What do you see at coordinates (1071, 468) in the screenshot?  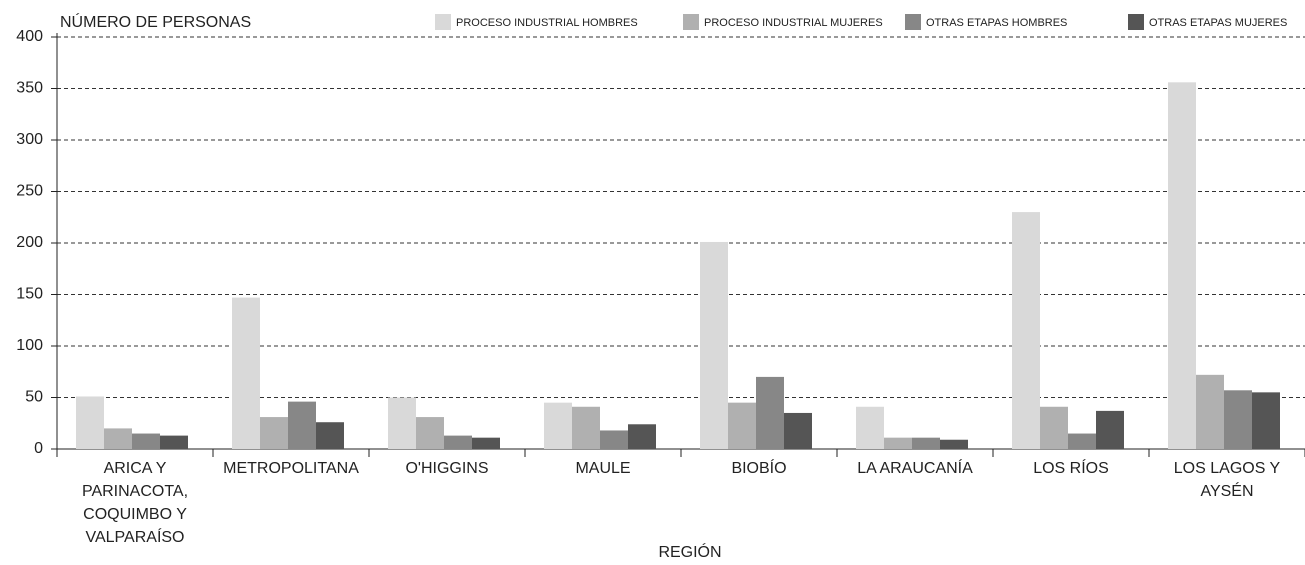 I see `x-tick-label: LOS RÍOS` at bounding box center [1071, 468].